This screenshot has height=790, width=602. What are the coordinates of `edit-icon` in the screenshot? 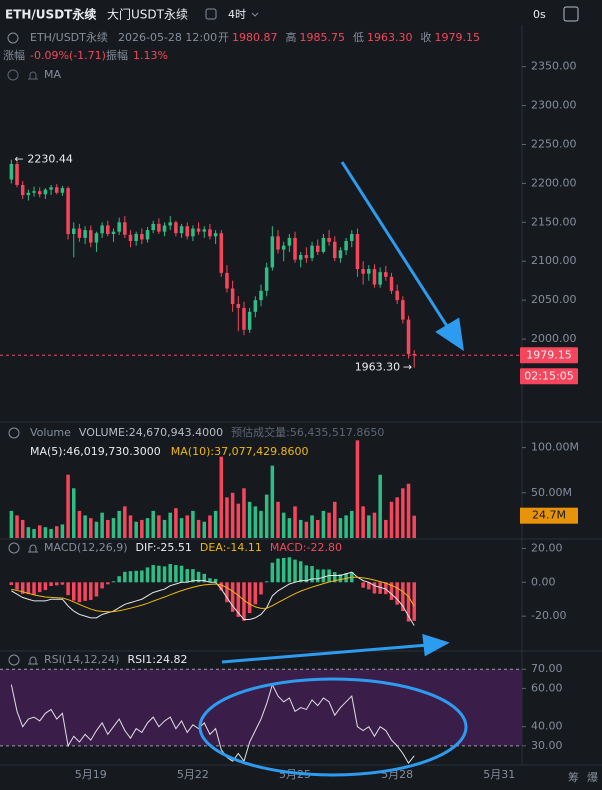 It's located at (211, 14).